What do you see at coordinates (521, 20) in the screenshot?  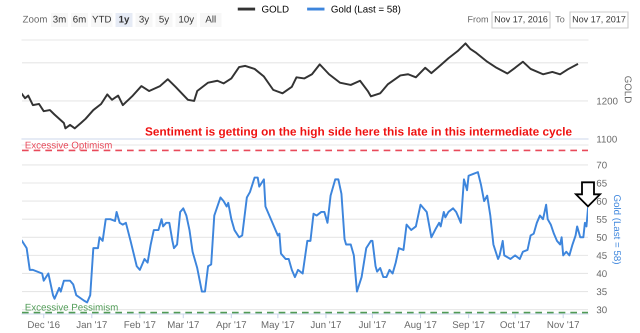 I see `text: Nov 17, 2016` at bounding box center [521, 20].